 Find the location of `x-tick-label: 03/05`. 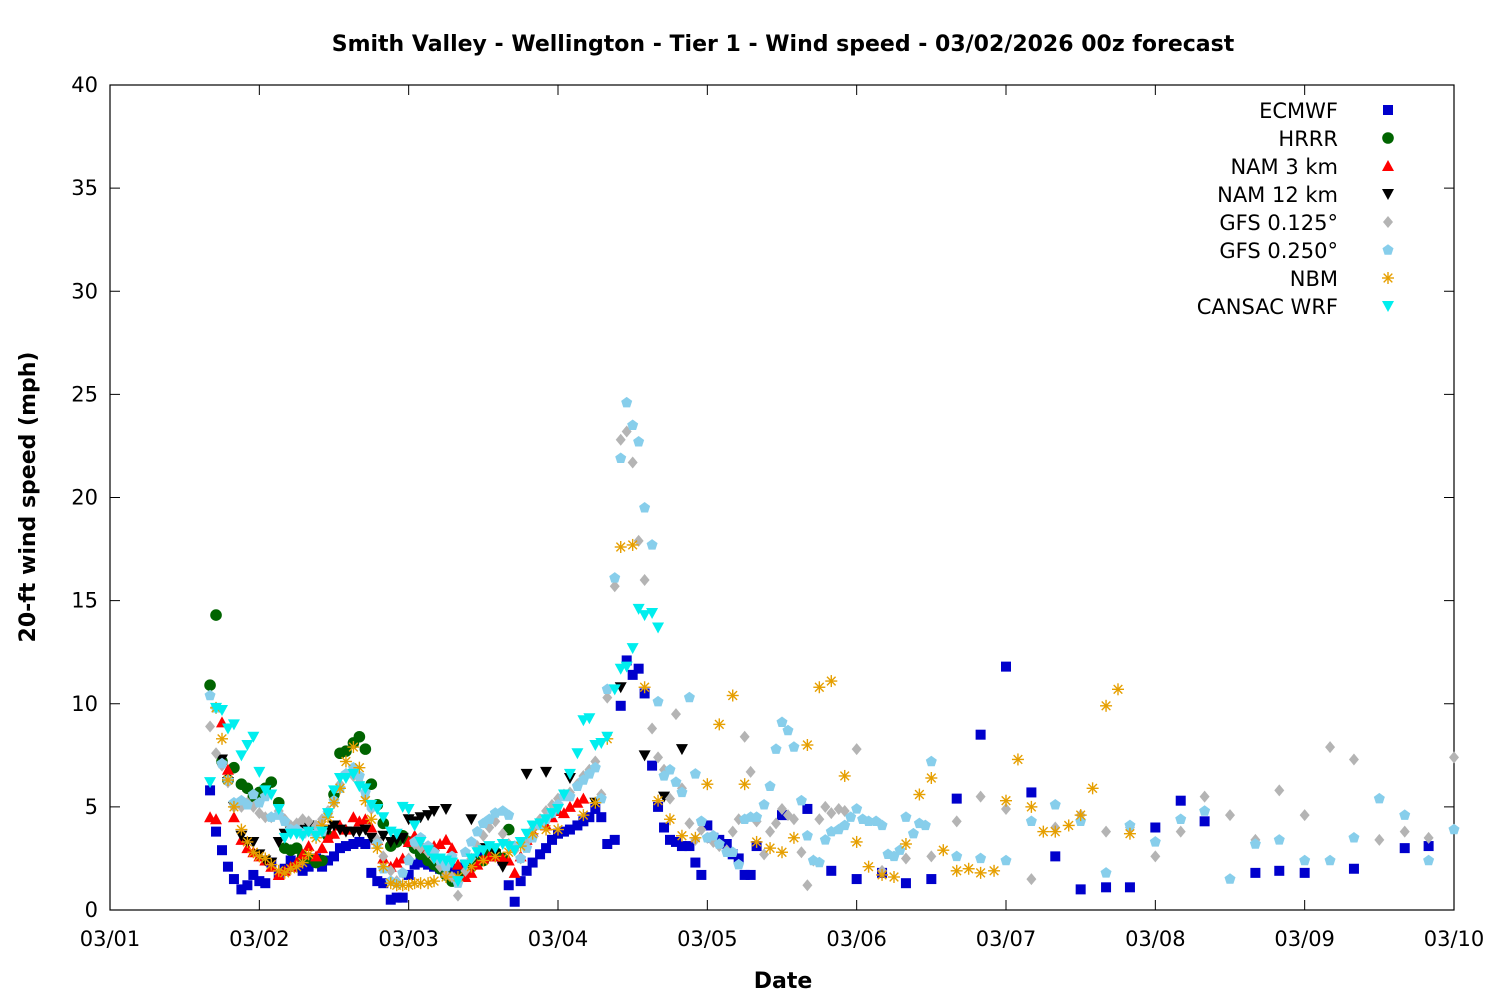

x-tick-label: 03/05 is located at coordinates (707, 939).